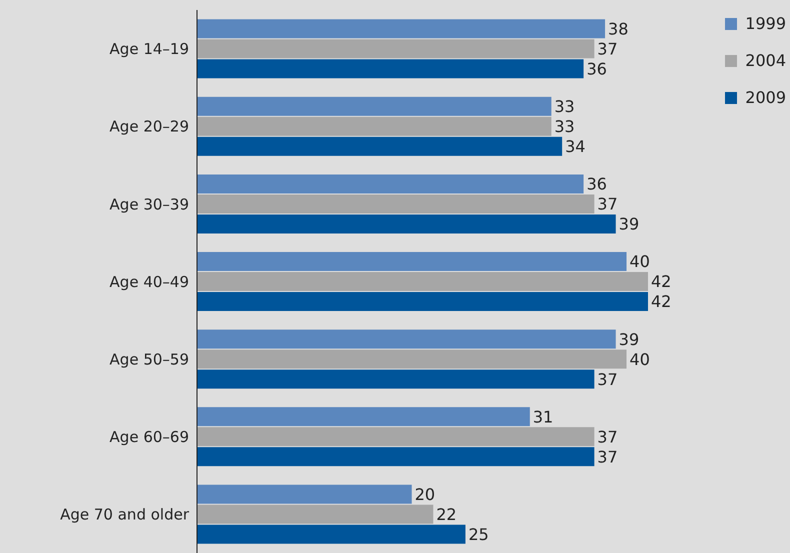  Describe the element at coordinates (543, 416) in the screenshot. I see `data-label: 31` at that location.